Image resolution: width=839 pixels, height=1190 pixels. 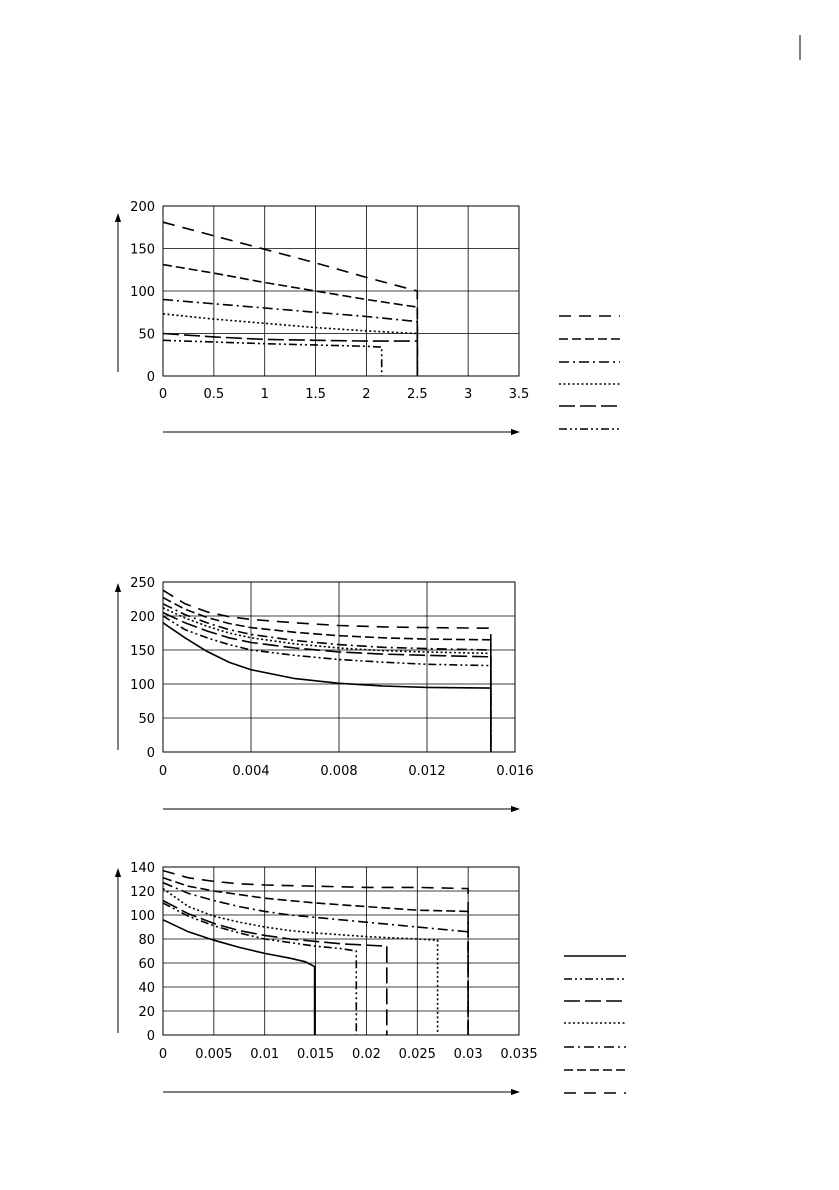 What do you see at coordinates (426, 771) in the screenshot?
I see `x-tick-label: 0.012` at bounding box center [426, 771].